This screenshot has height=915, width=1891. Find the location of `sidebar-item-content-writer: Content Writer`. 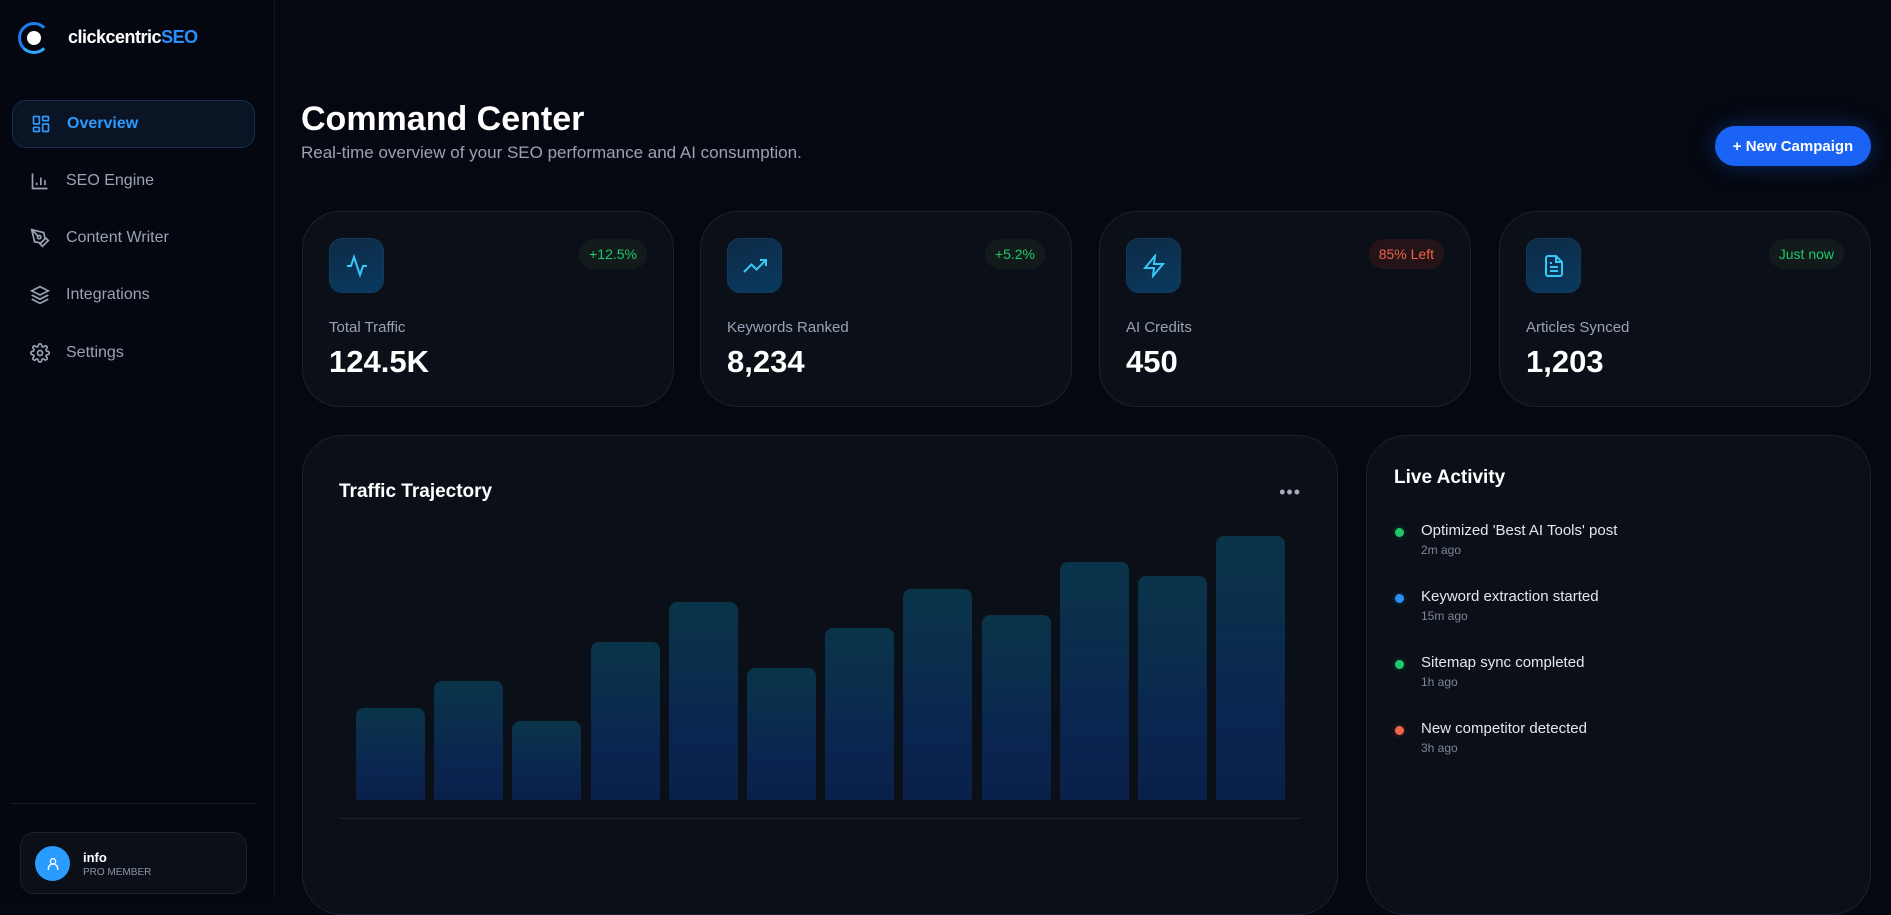

sidebar-item-content-writer: Content Writer is located at coordinates (133, 238).